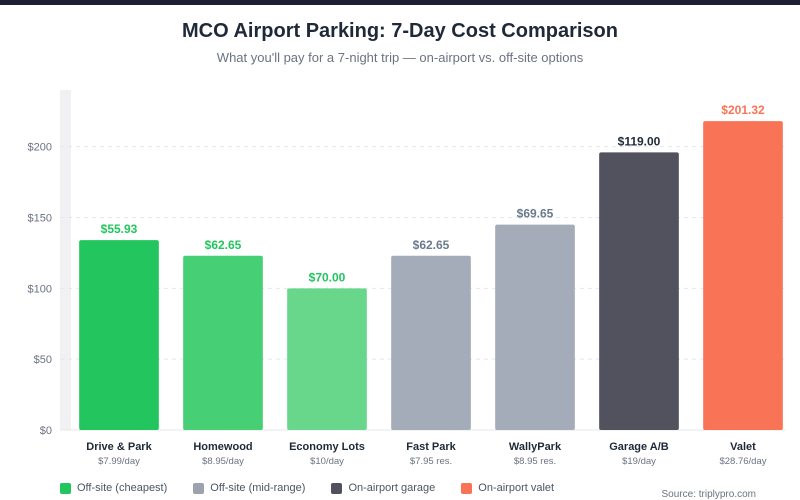 Image resolution: width=800 pixels, height=500 pixels. What do you see at coordinates (535, 214) in the screenshot?
I see `bar-value-label: $69.65` at bounding box center [535, 214].